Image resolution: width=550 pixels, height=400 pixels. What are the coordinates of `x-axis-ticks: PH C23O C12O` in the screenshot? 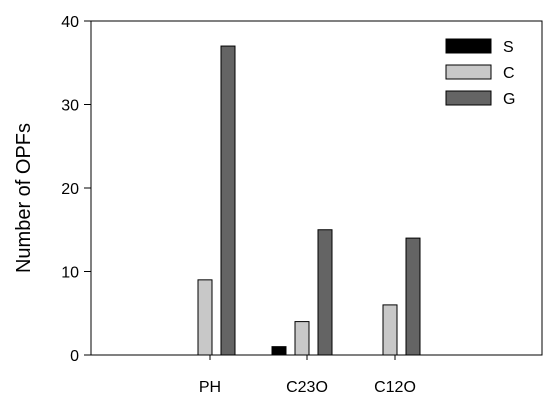 It's located at (307, 375).